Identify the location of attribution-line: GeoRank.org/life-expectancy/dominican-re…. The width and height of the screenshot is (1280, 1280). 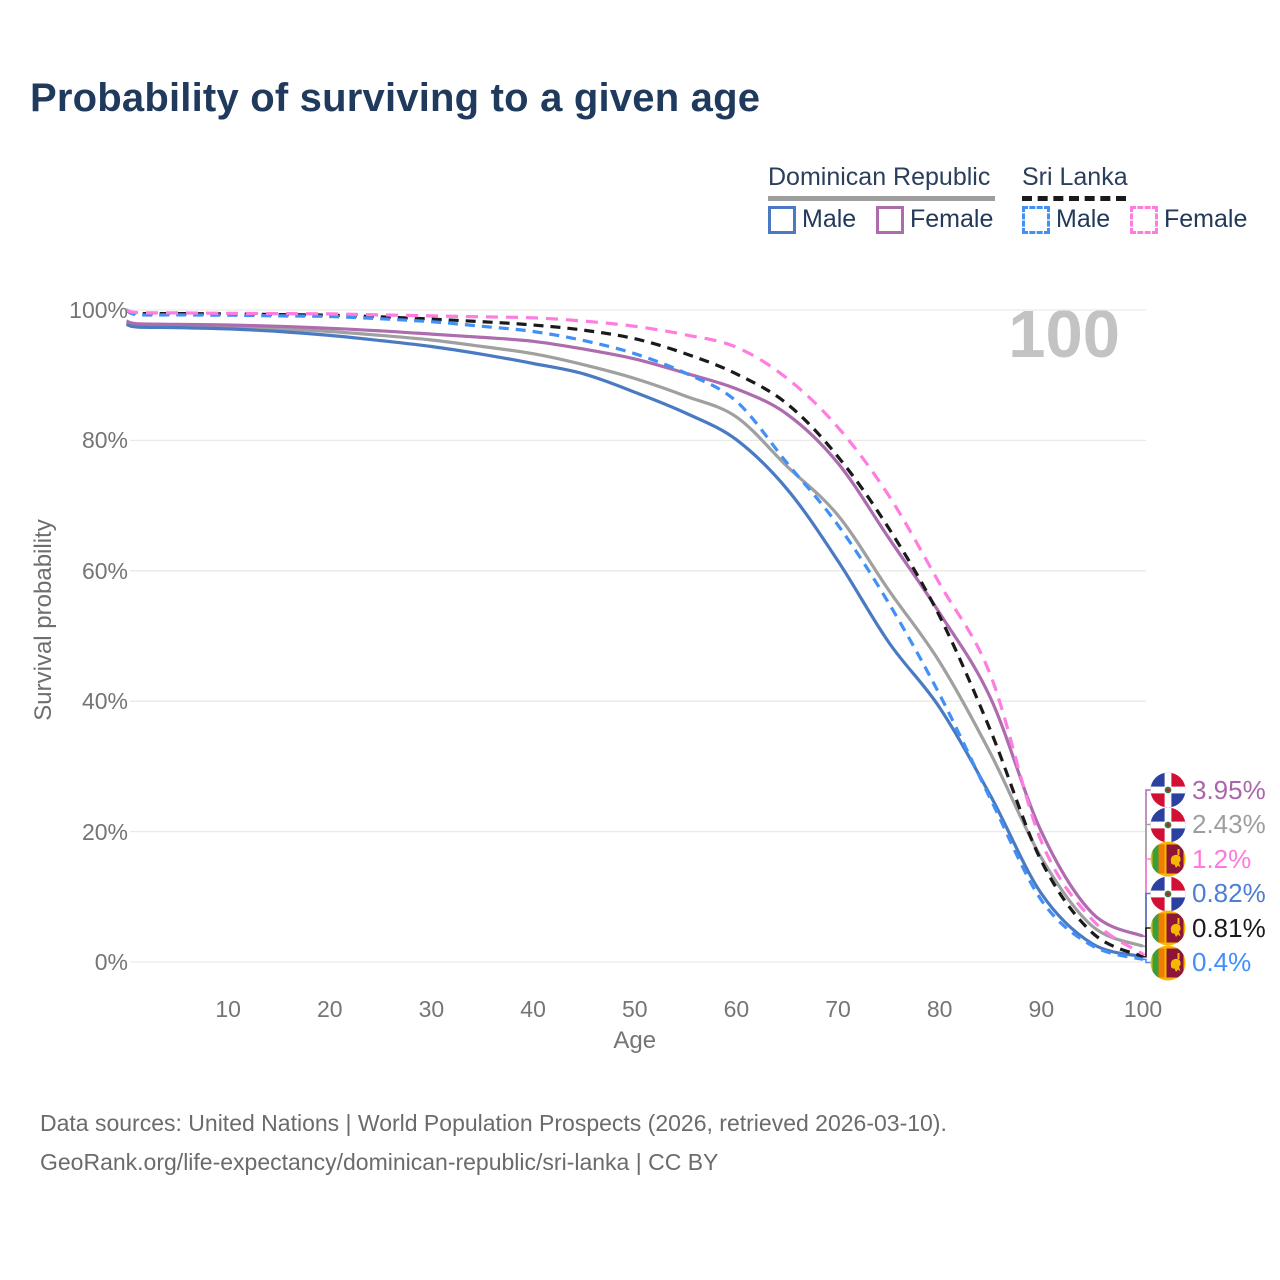
(379, 1162).